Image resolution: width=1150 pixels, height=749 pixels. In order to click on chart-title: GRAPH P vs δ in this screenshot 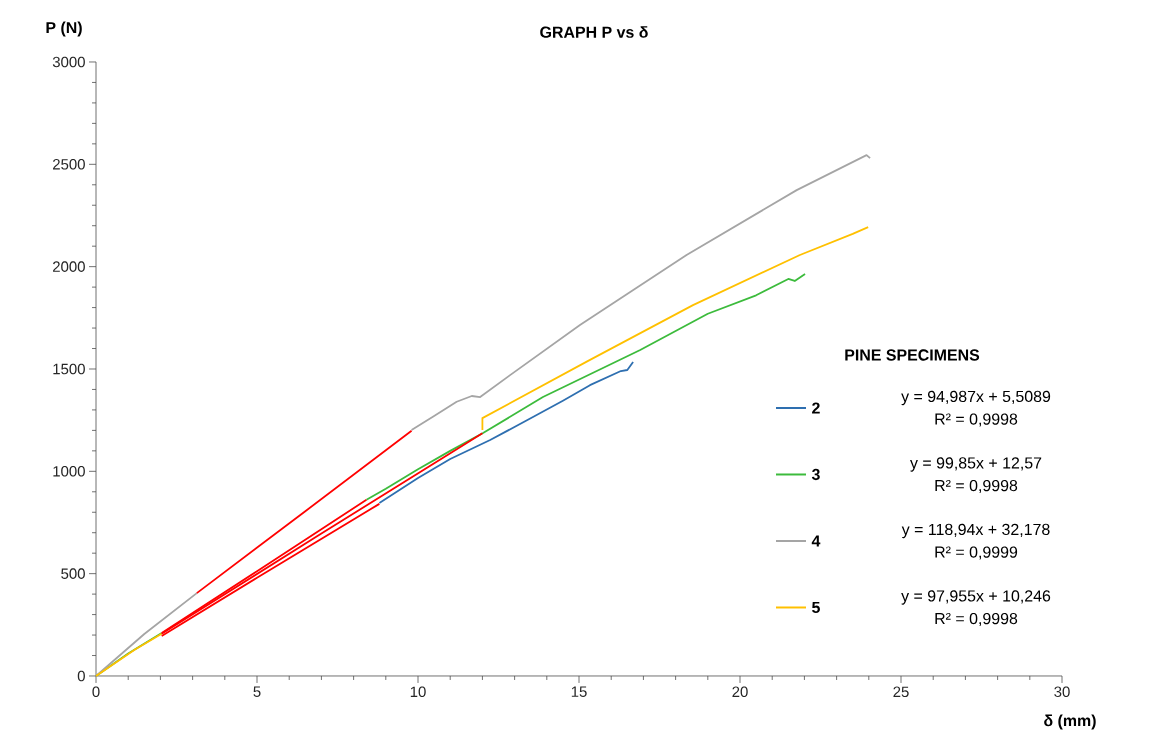, I will do `click(594, 32)`.